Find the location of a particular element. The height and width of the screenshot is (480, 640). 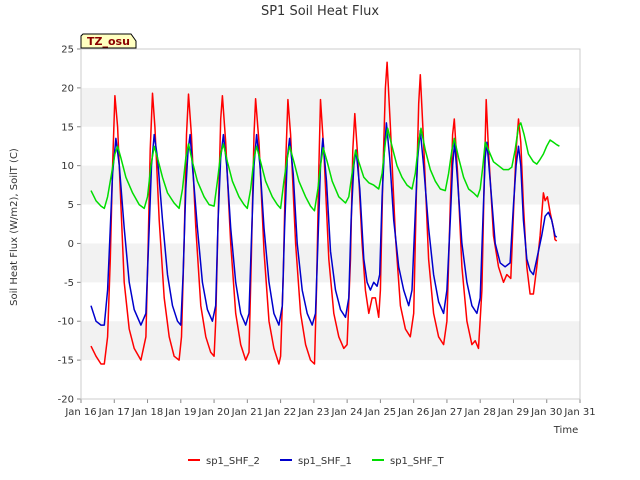

tz-badge-label: TZ_osu is located at coordinates (108, 41).